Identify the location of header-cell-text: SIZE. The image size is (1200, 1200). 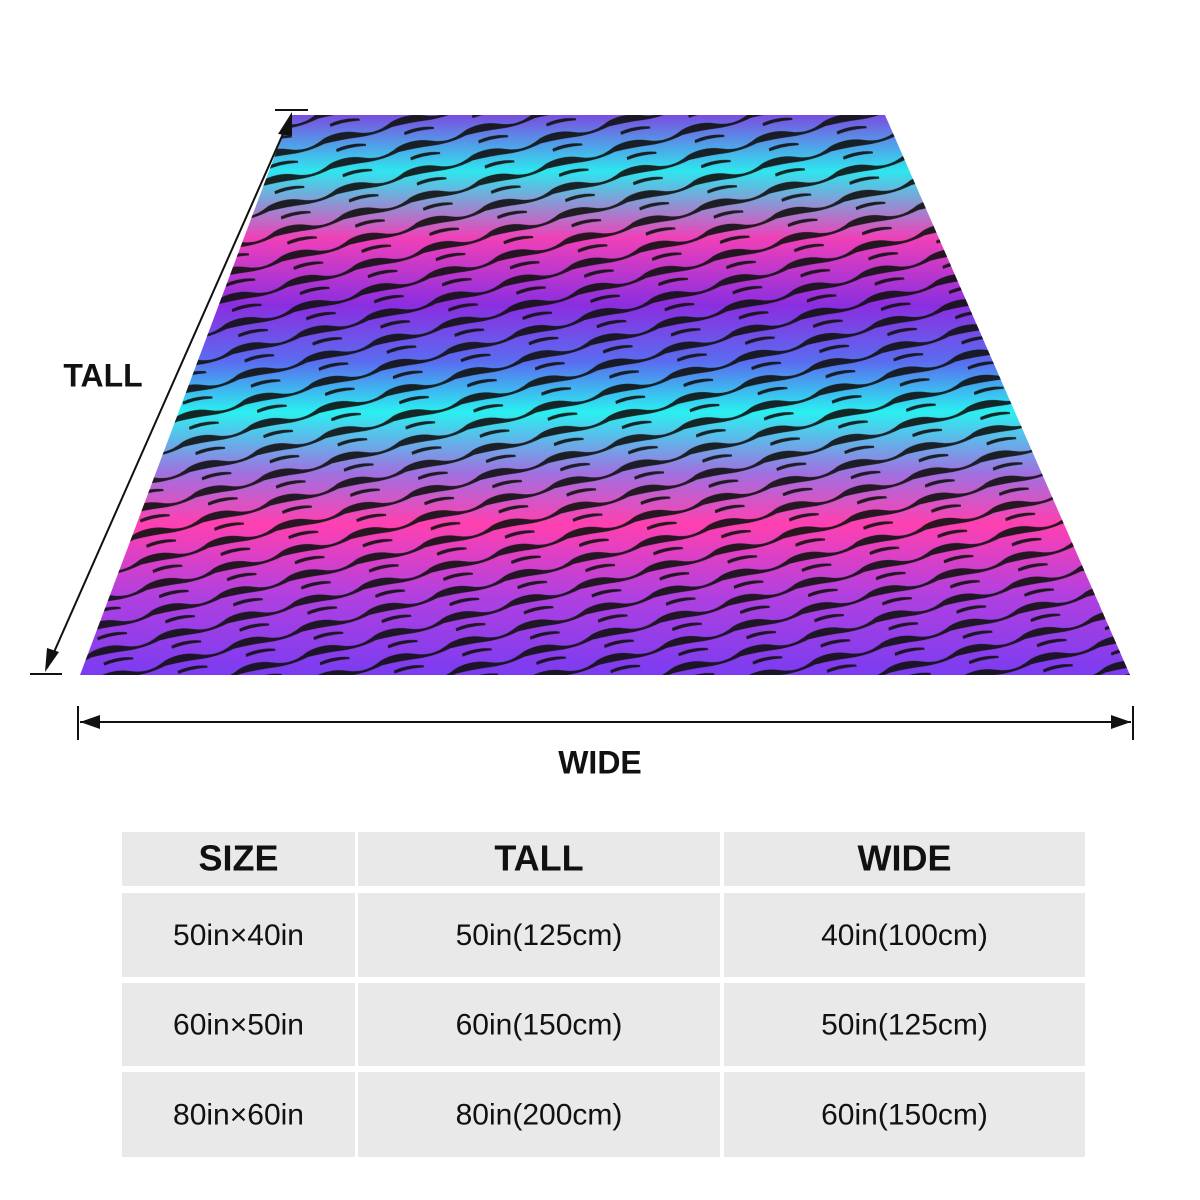
(238, 858).